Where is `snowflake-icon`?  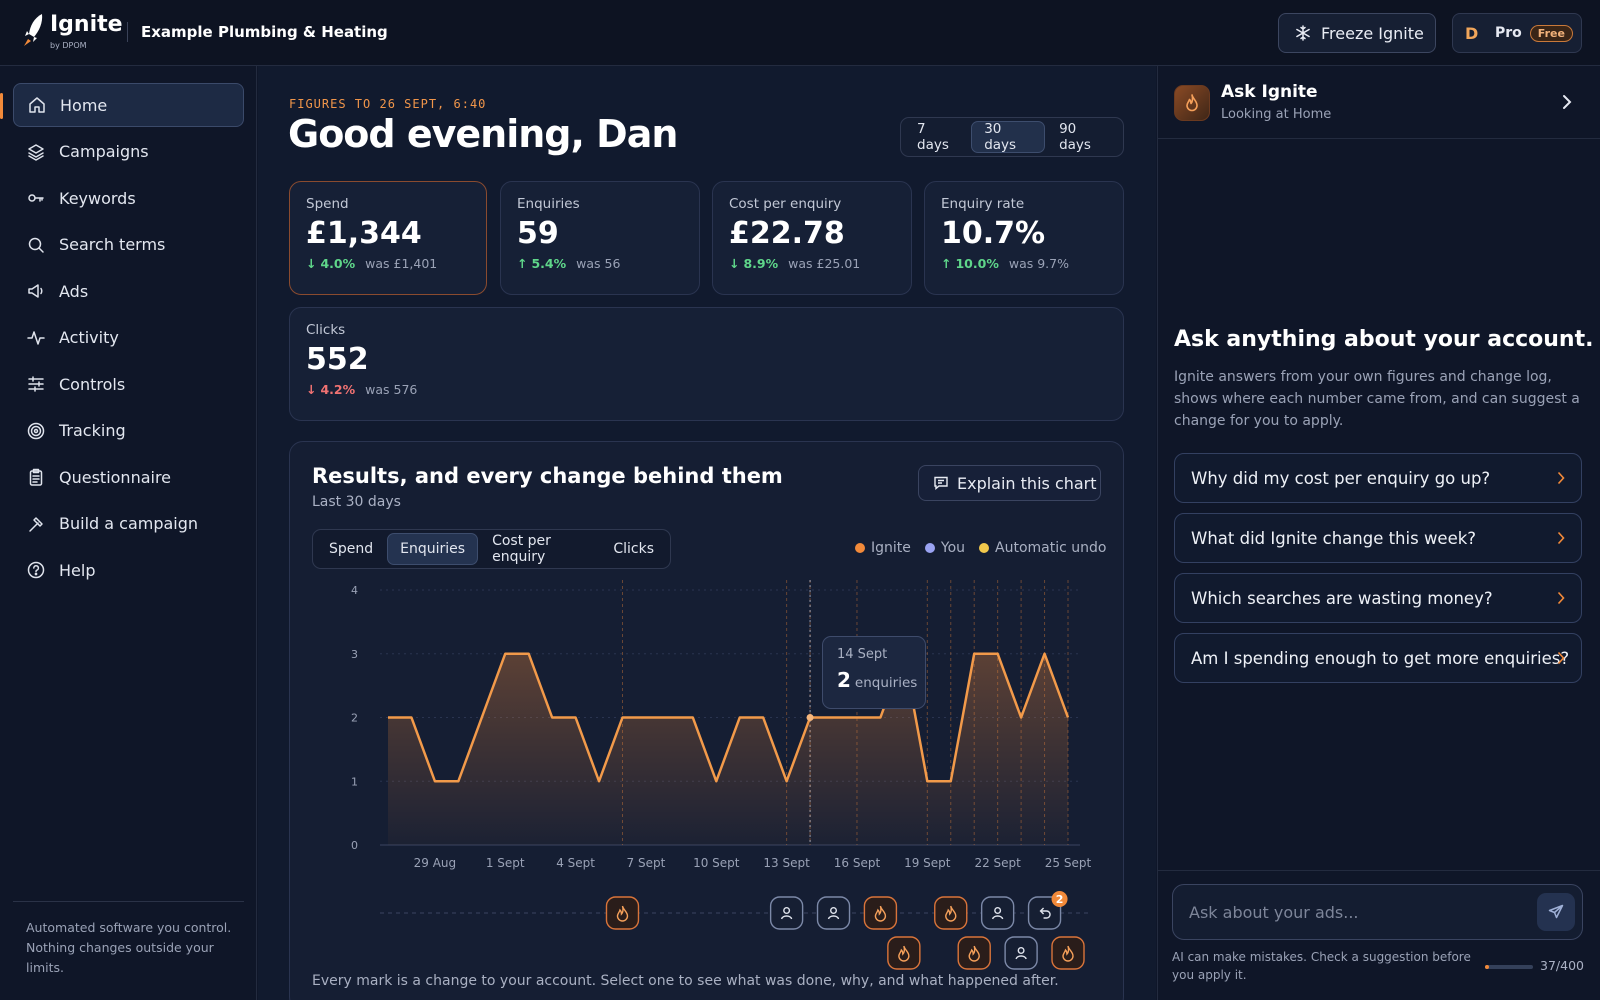
snowflake-icon is located at coordinates (1303, 33).